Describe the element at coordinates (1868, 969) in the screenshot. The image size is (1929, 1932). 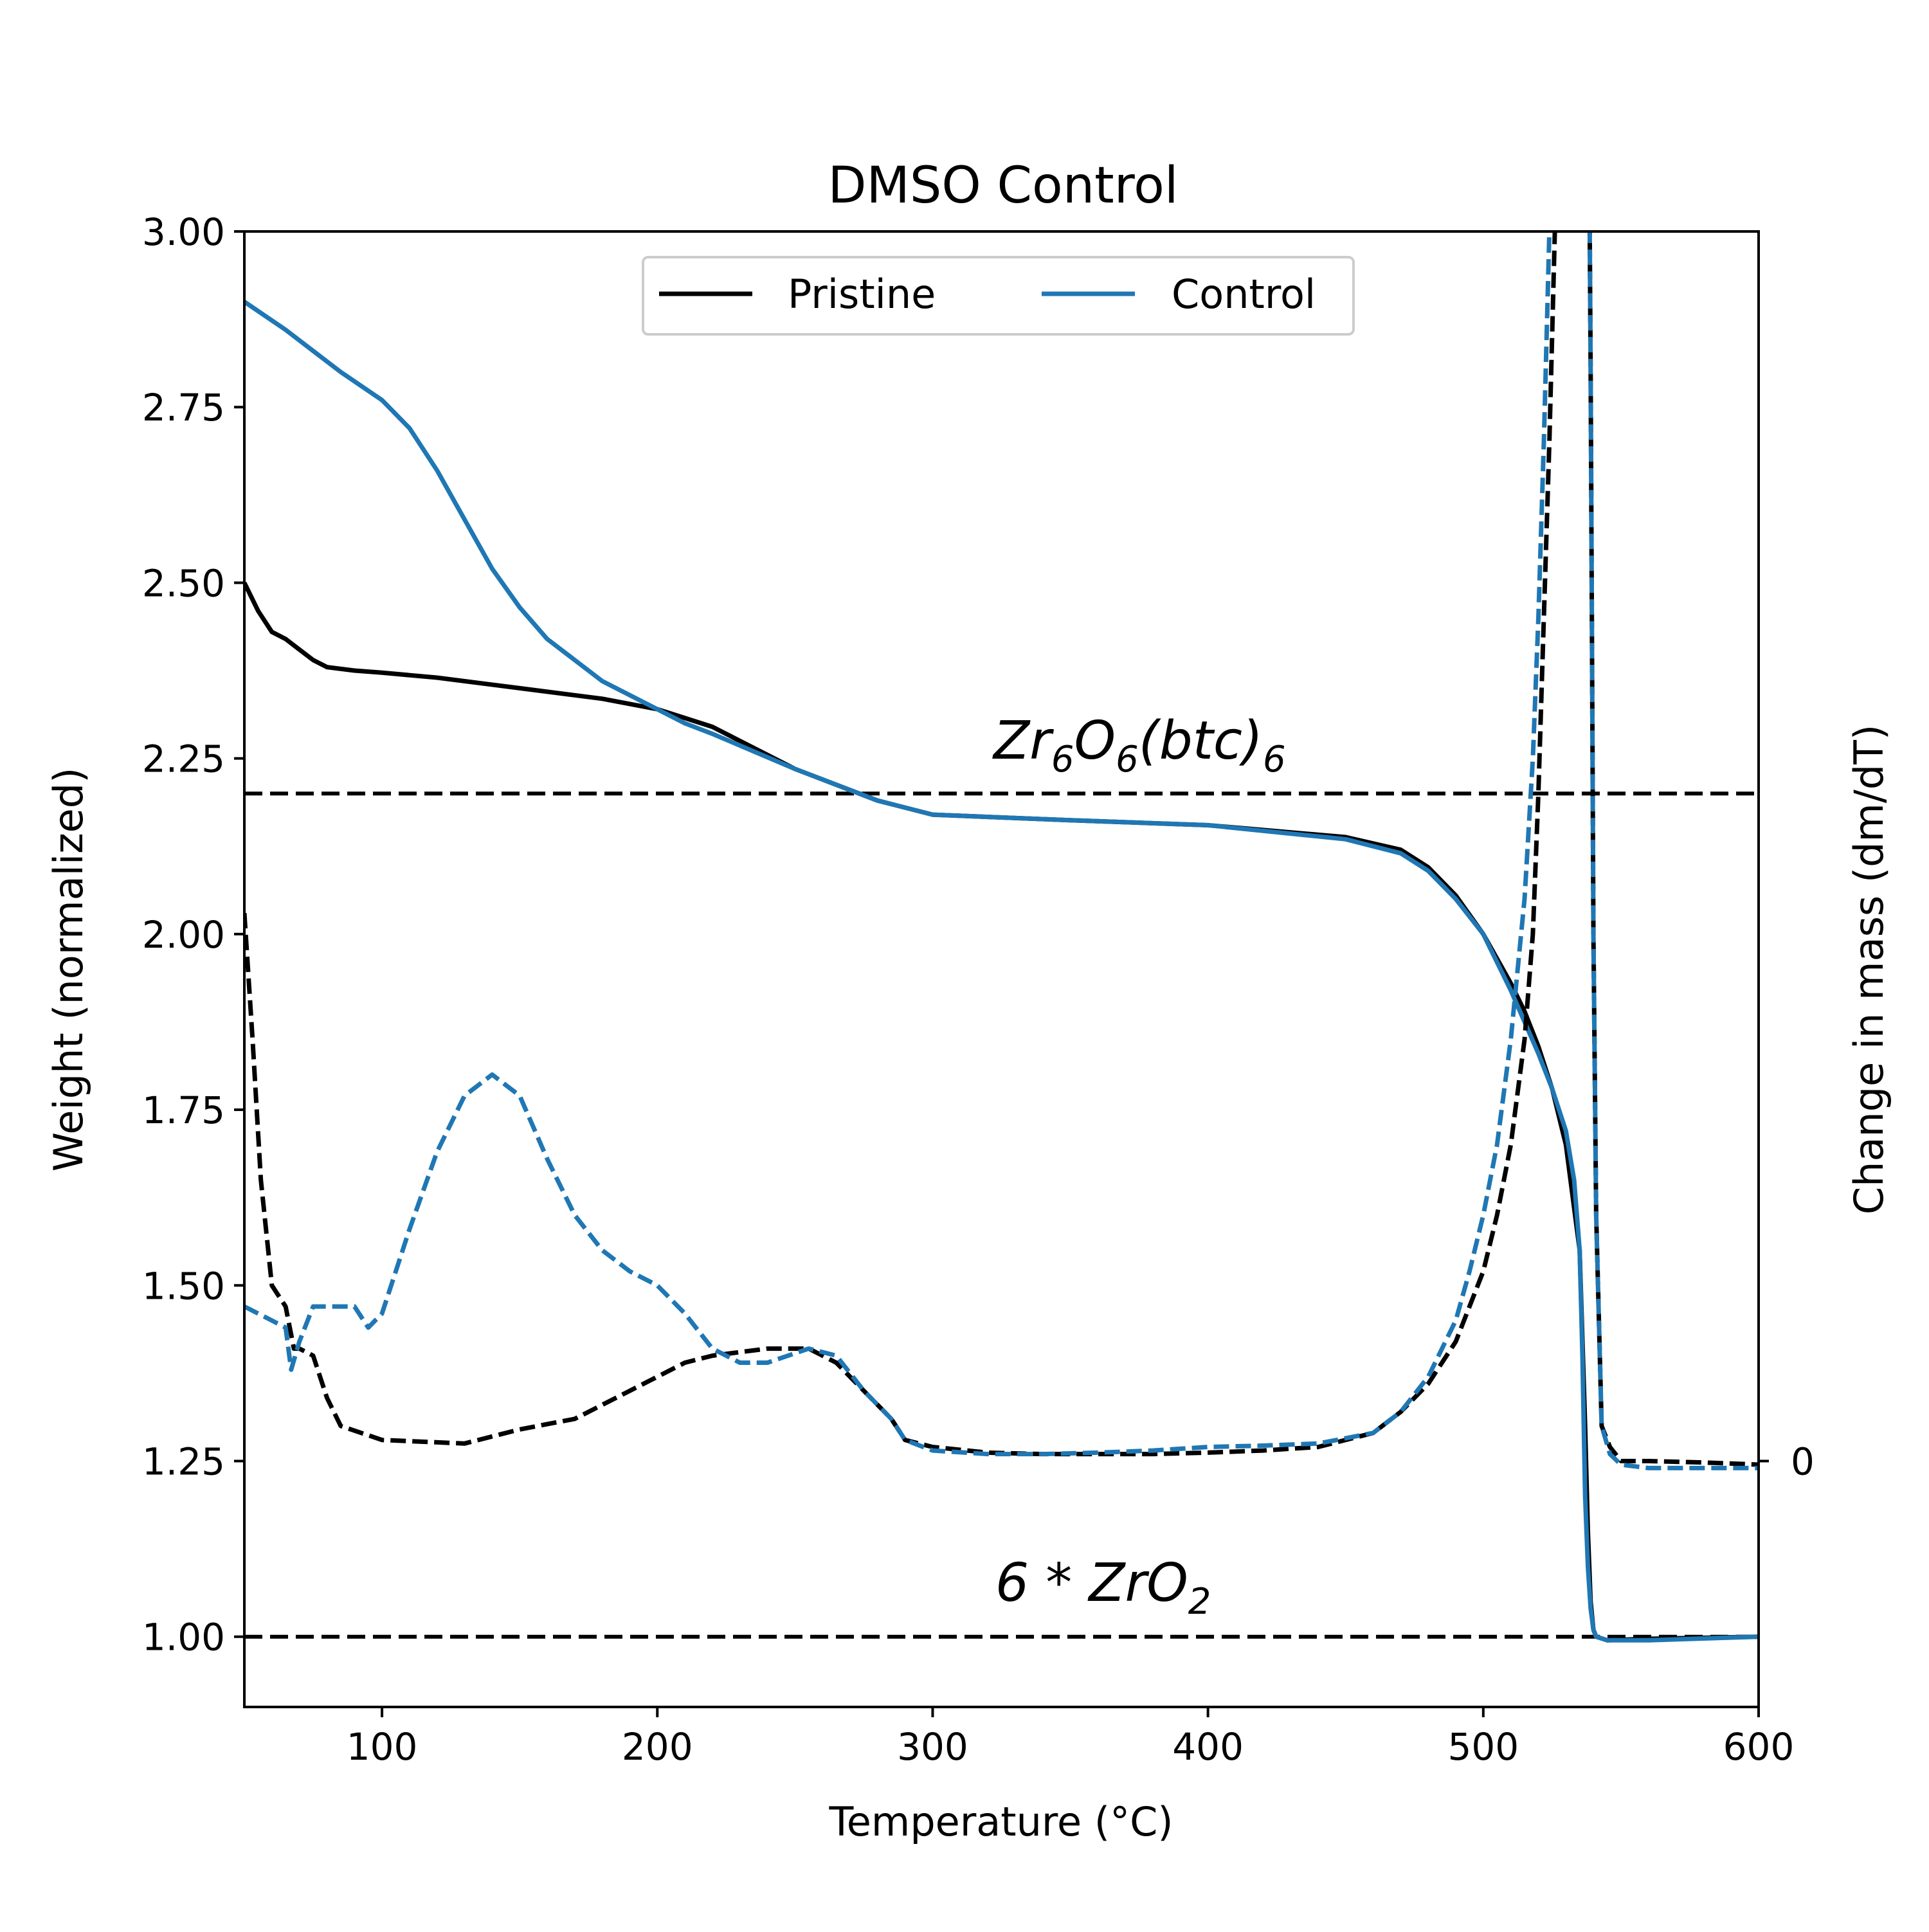
I see `y2-axis-label: Change in mass (dm/dT)` at that location.